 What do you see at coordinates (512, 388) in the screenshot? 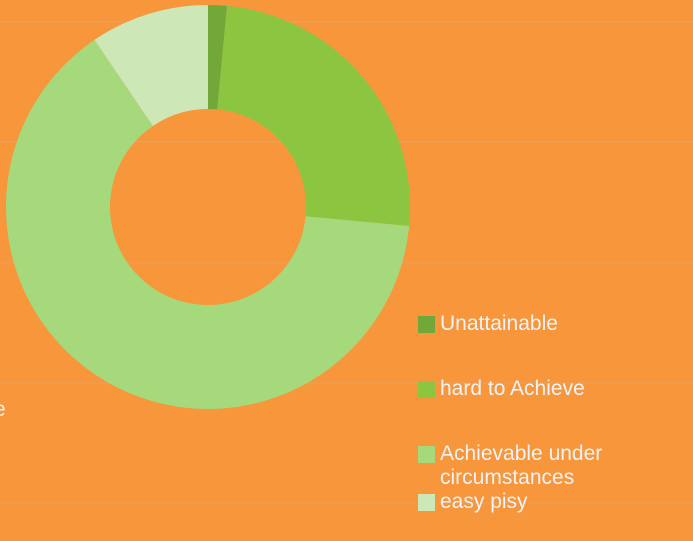
I see `legend-label: hard to Achieve` at bounding box center [512, 388].